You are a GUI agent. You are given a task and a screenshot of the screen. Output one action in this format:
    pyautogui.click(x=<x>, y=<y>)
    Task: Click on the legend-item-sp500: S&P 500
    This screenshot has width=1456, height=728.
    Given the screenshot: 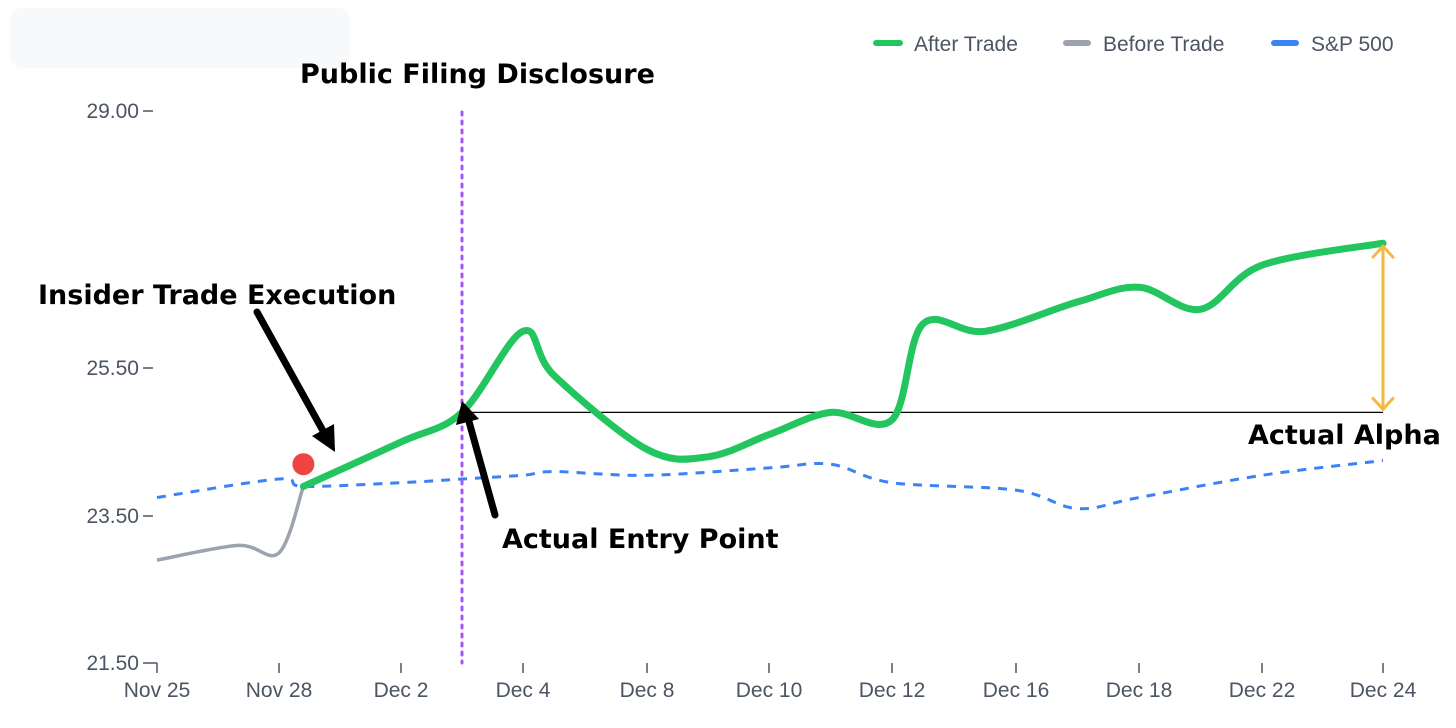 What is the action you would take?
    pyautogui.click(x=1332, y=44)
    